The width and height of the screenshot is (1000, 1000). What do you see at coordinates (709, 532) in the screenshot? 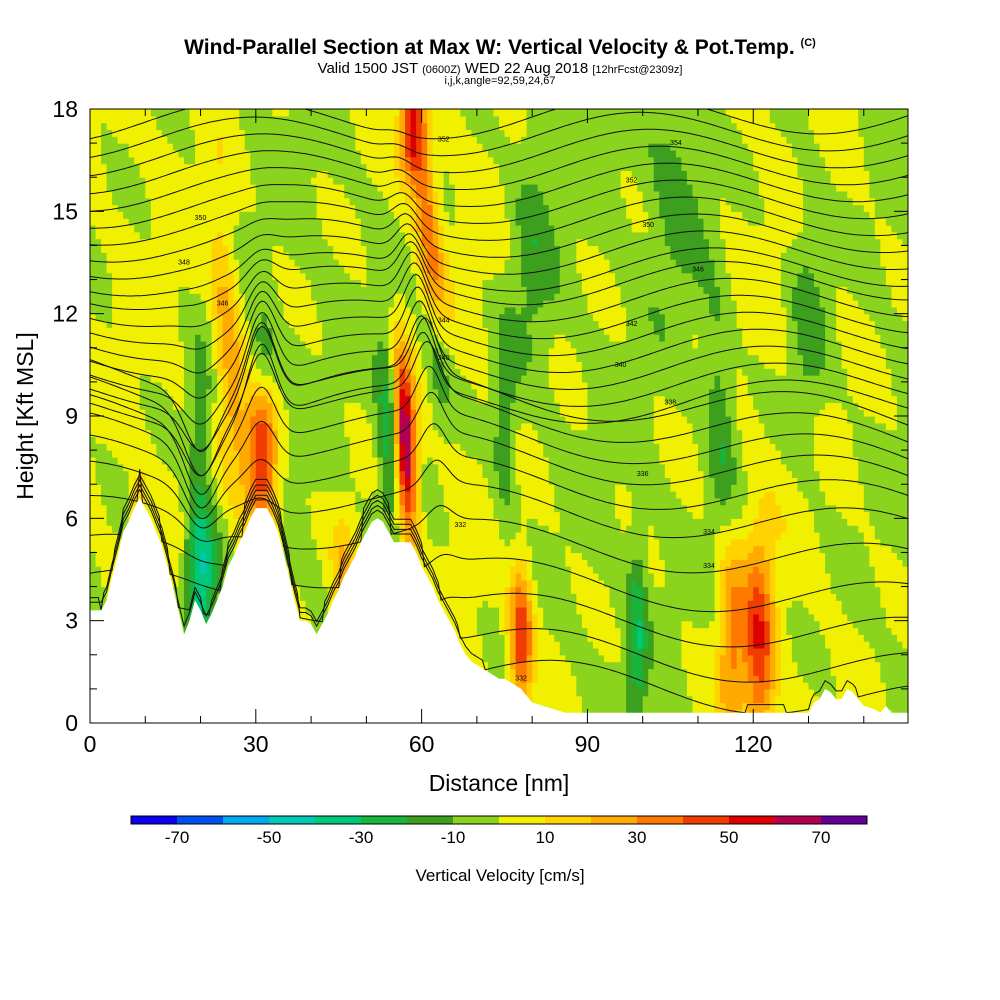
I see `isentrope-label: 334` at bounding box center [709, 532].